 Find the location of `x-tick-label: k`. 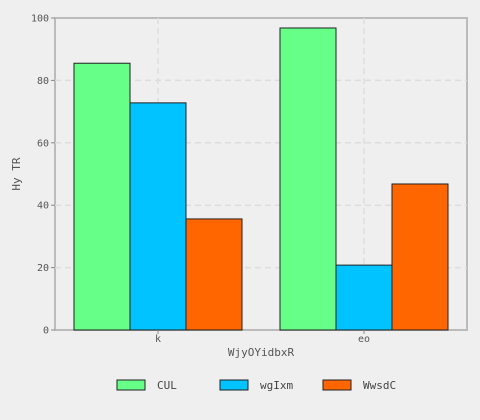

x-tick-label: k is located at coordinates (158, 339).